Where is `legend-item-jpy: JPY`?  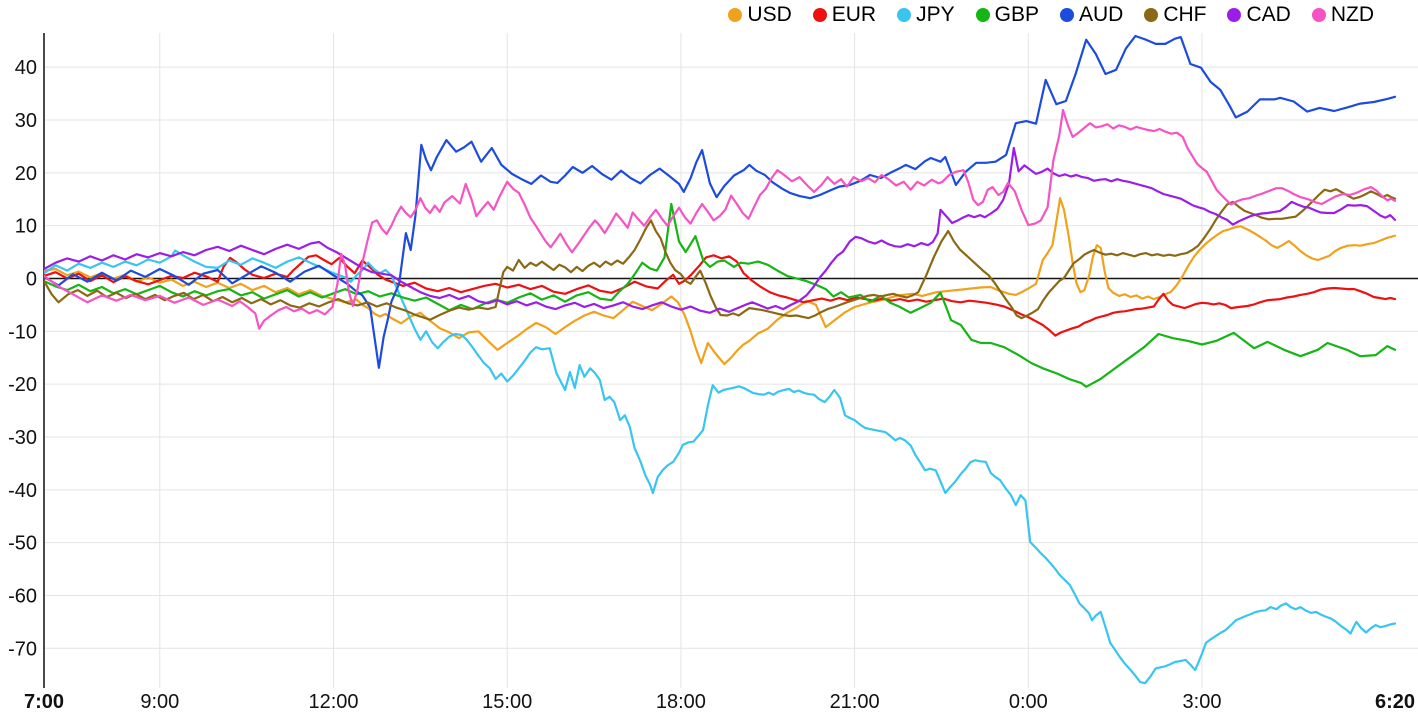 legend-item-jpy: JPY is located at coordinates (926, 14).